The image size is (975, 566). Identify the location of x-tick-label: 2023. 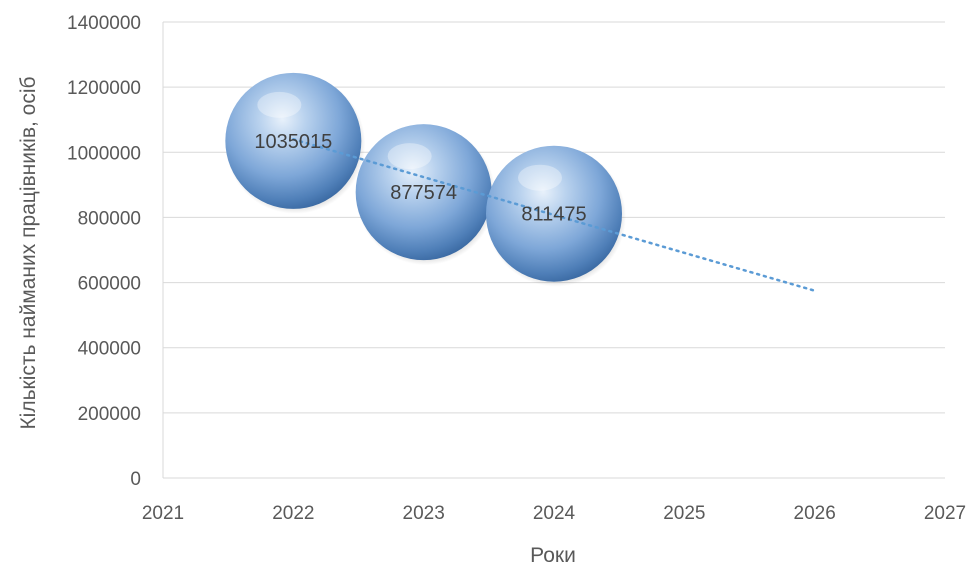
(424, 513).